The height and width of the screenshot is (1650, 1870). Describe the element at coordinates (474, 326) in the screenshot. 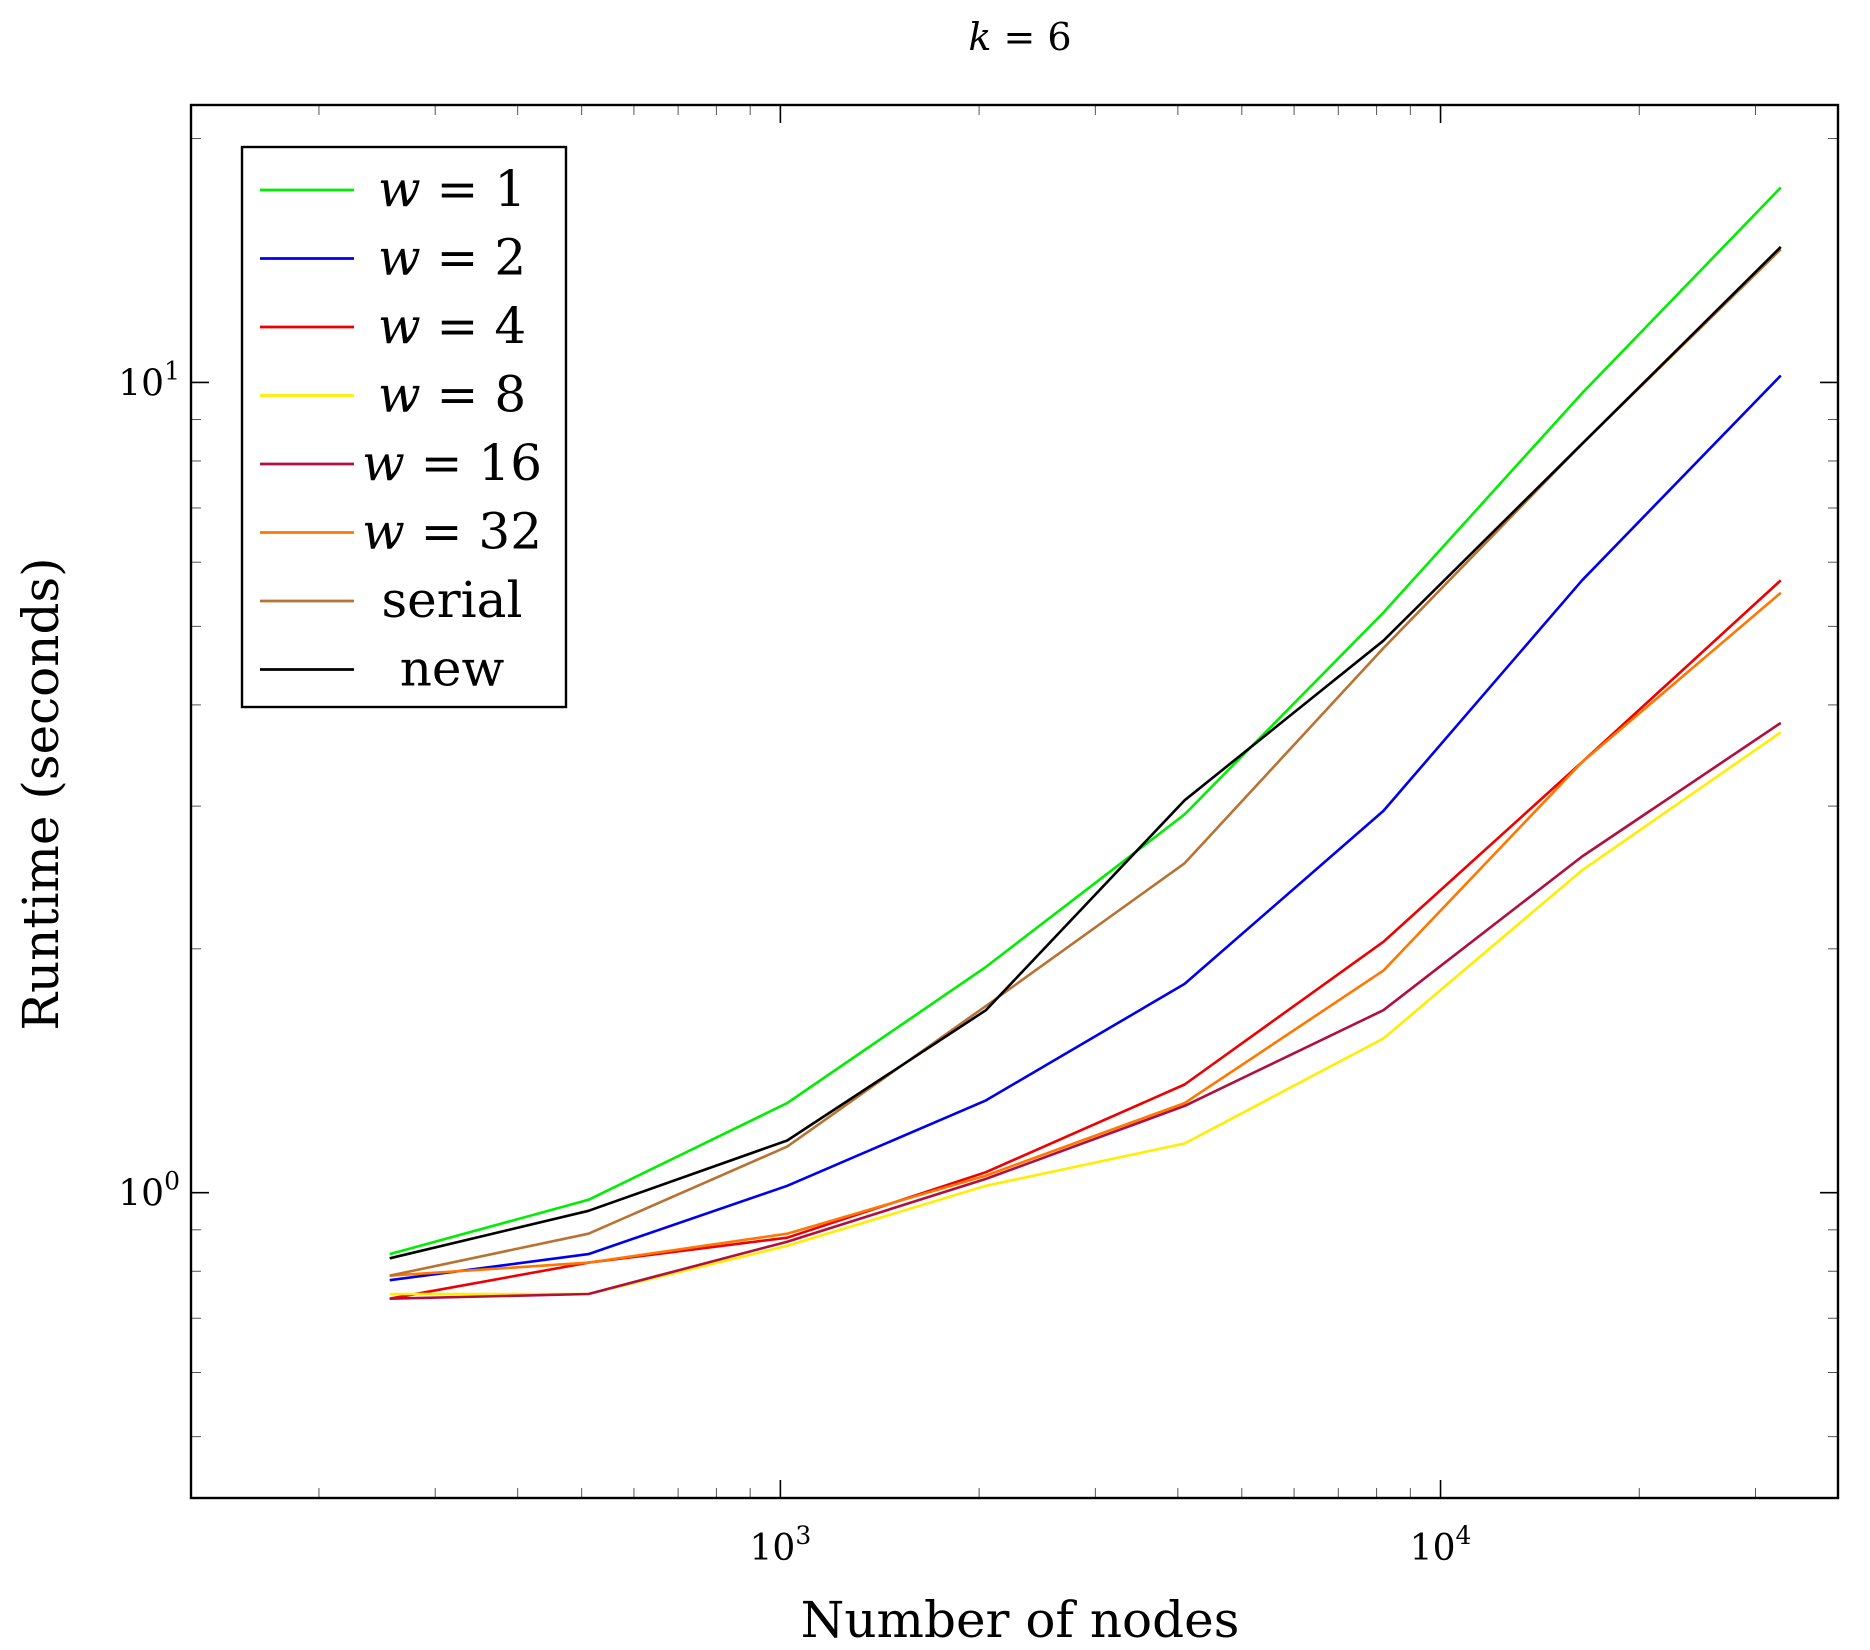

I see `legend-label-rest: = 4` at that location.